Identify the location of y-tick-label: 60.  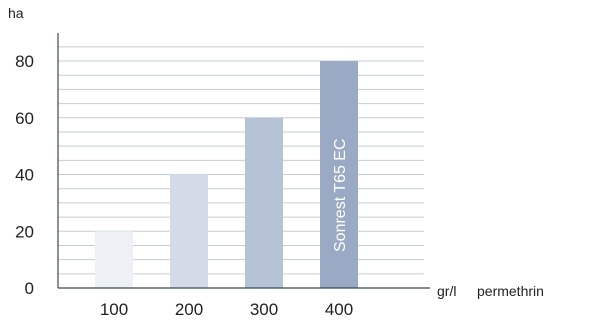
(24, 118).